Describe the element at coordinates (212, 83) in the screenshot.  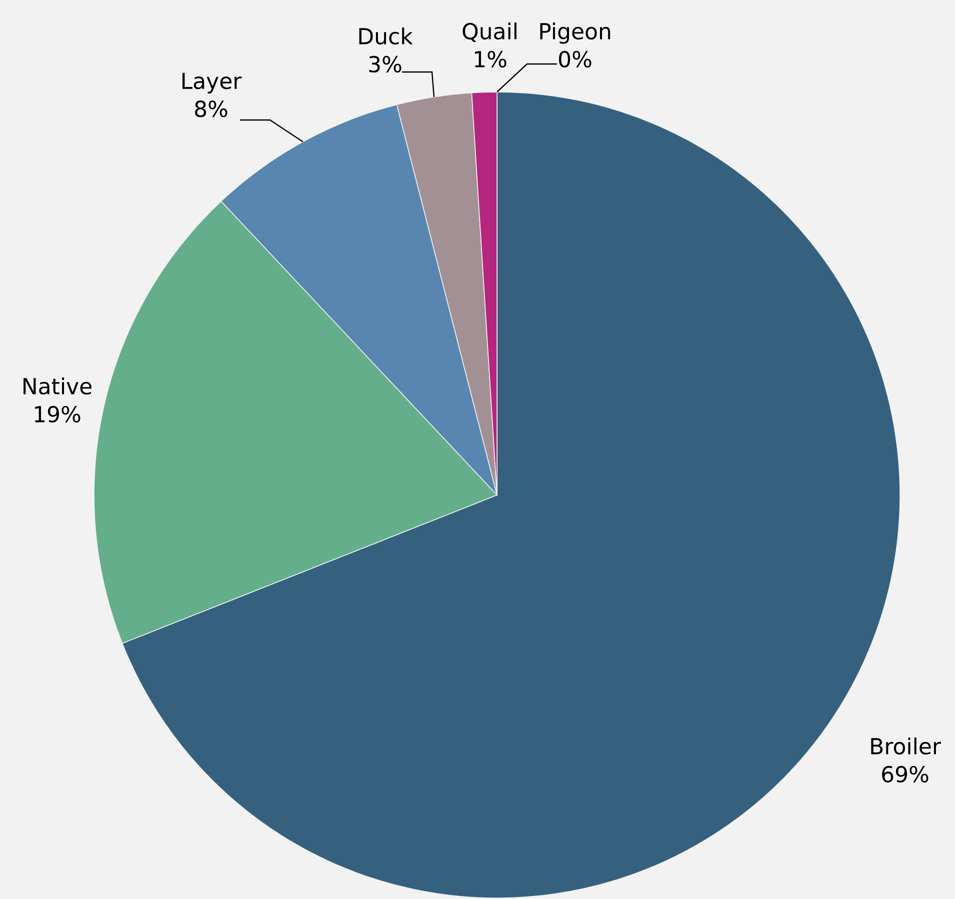
I see `slice-label: Layer` at that location.